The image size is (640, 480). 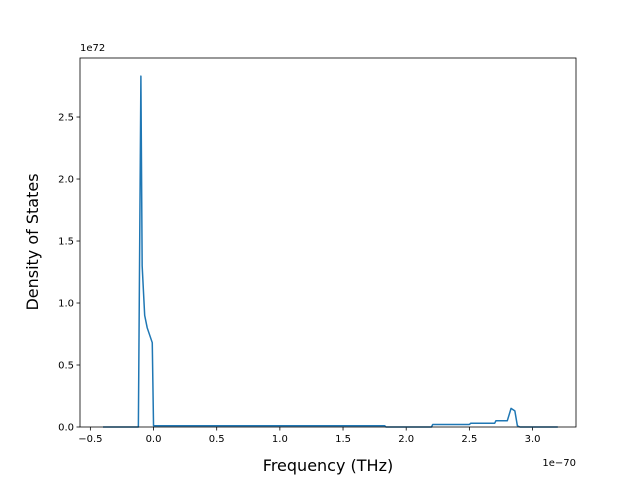 I want to click on y-tick-label: 1.5, so click(x=66, y=242).